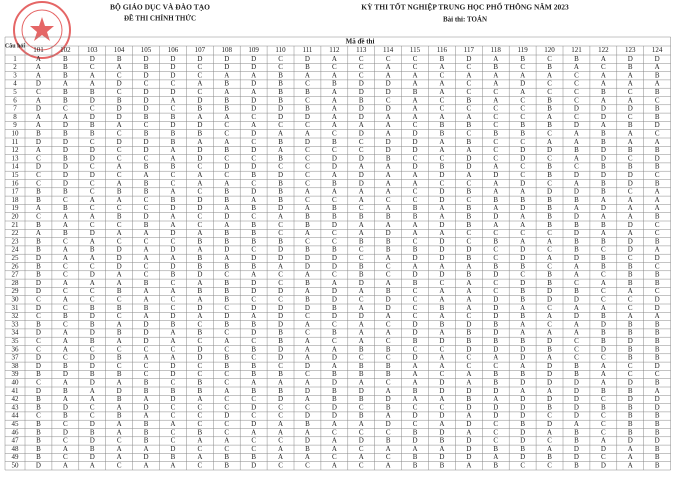 This screenshot has width=700, height=491. What do you see at coordinates (16, 183) in the screenshot?
I see `question-number: 16` at bounding box center [16, 183].